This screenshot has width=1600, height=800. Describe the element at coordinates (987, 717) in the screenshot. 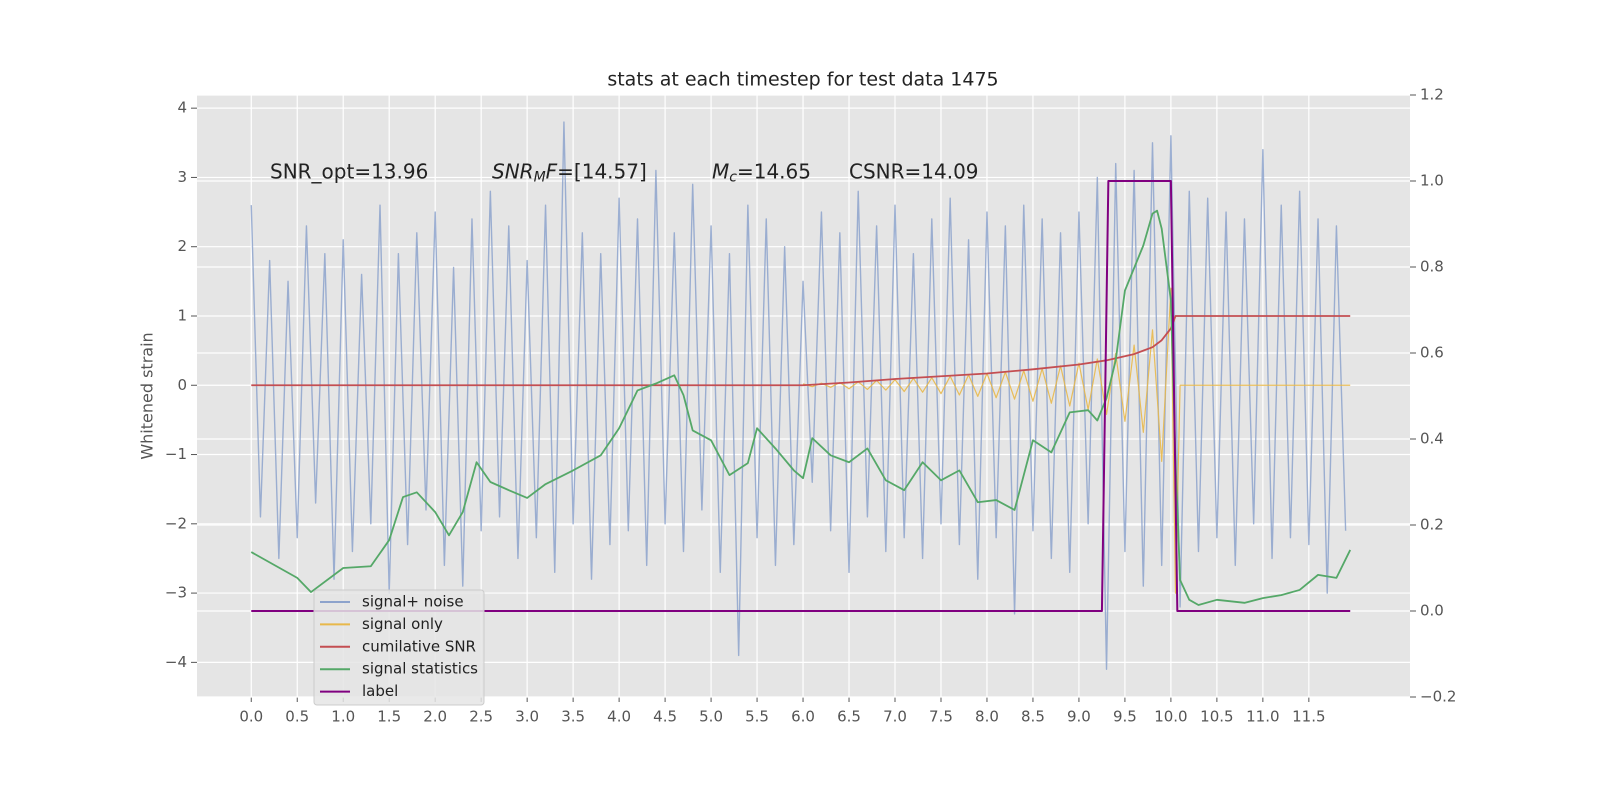

I see `x-tick-label: 8.0` at that location.